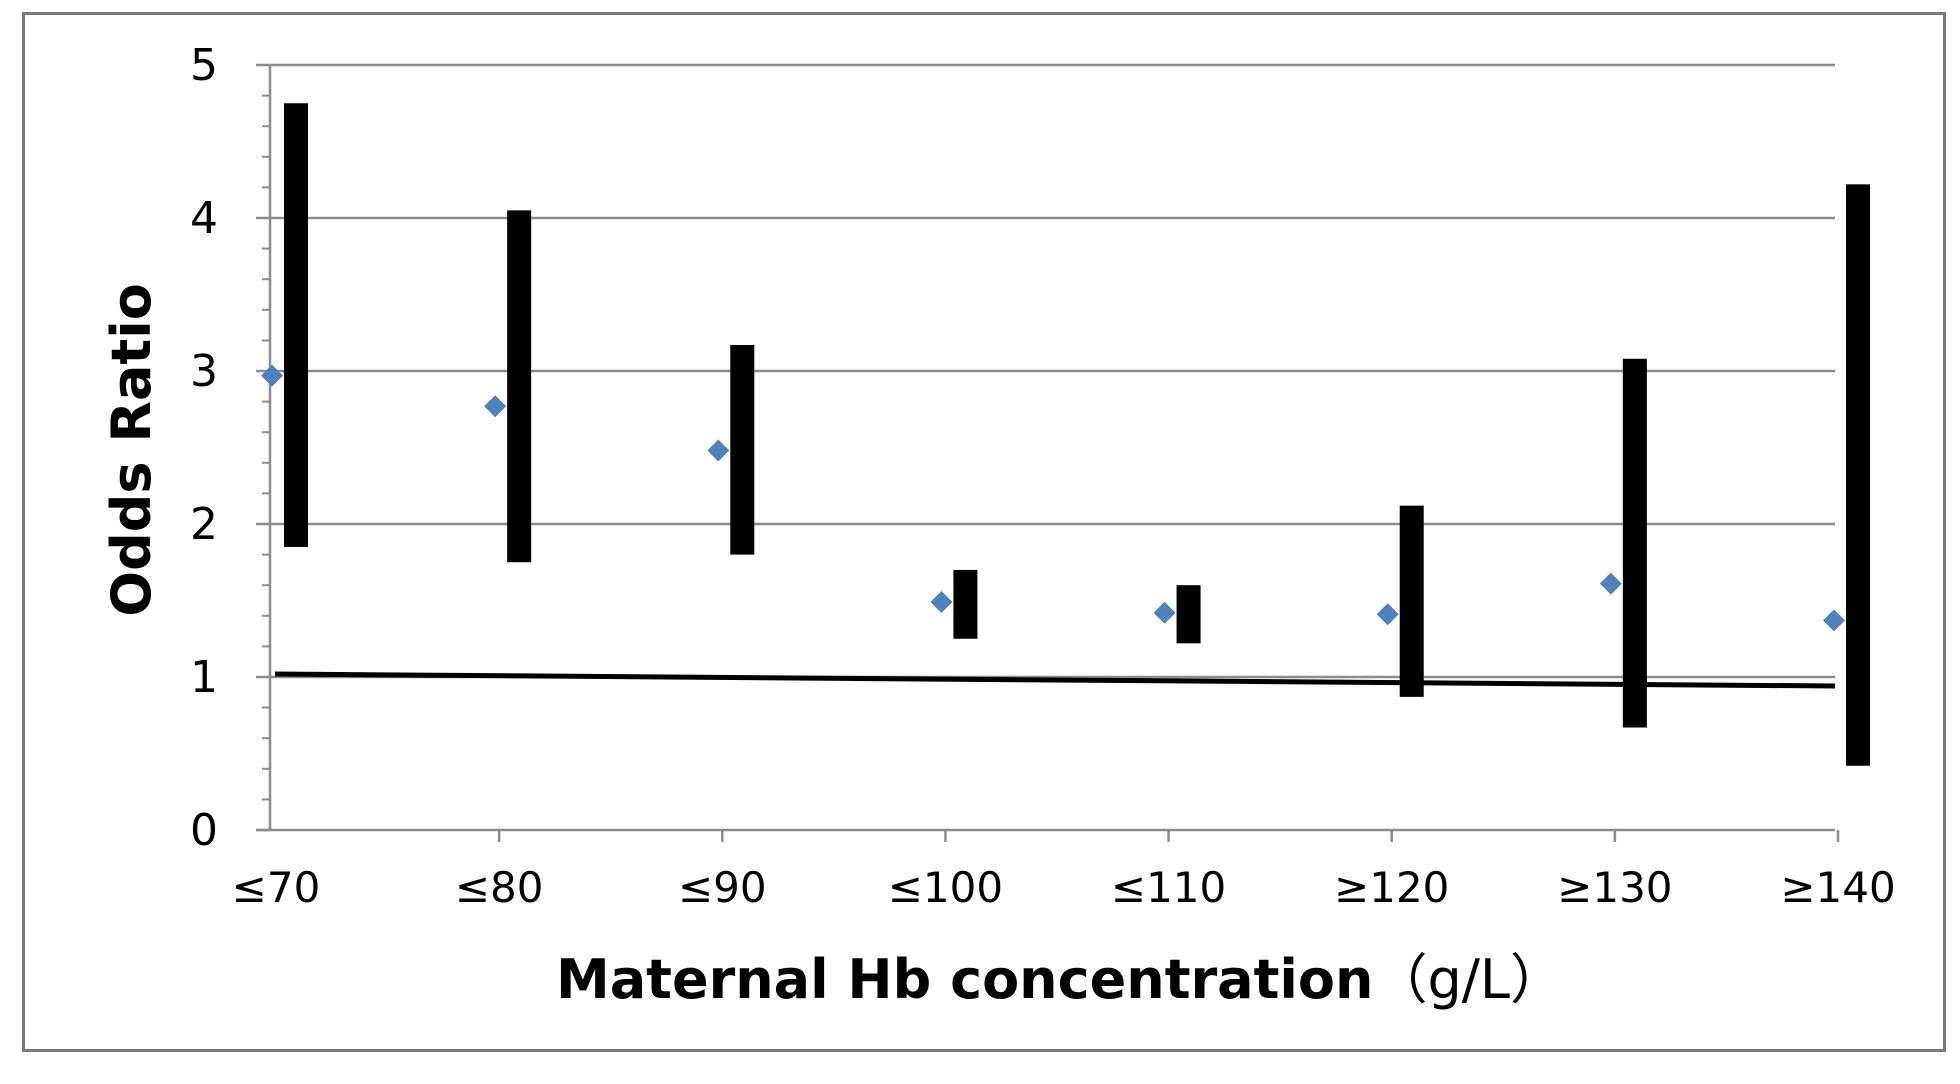 The height and width of the screenshot is (1084, 1960). What do you see at coordinates (1391, 887) in the screenshot?
I see `x-category-label: ≥120` at bounding box center [1391, 887].